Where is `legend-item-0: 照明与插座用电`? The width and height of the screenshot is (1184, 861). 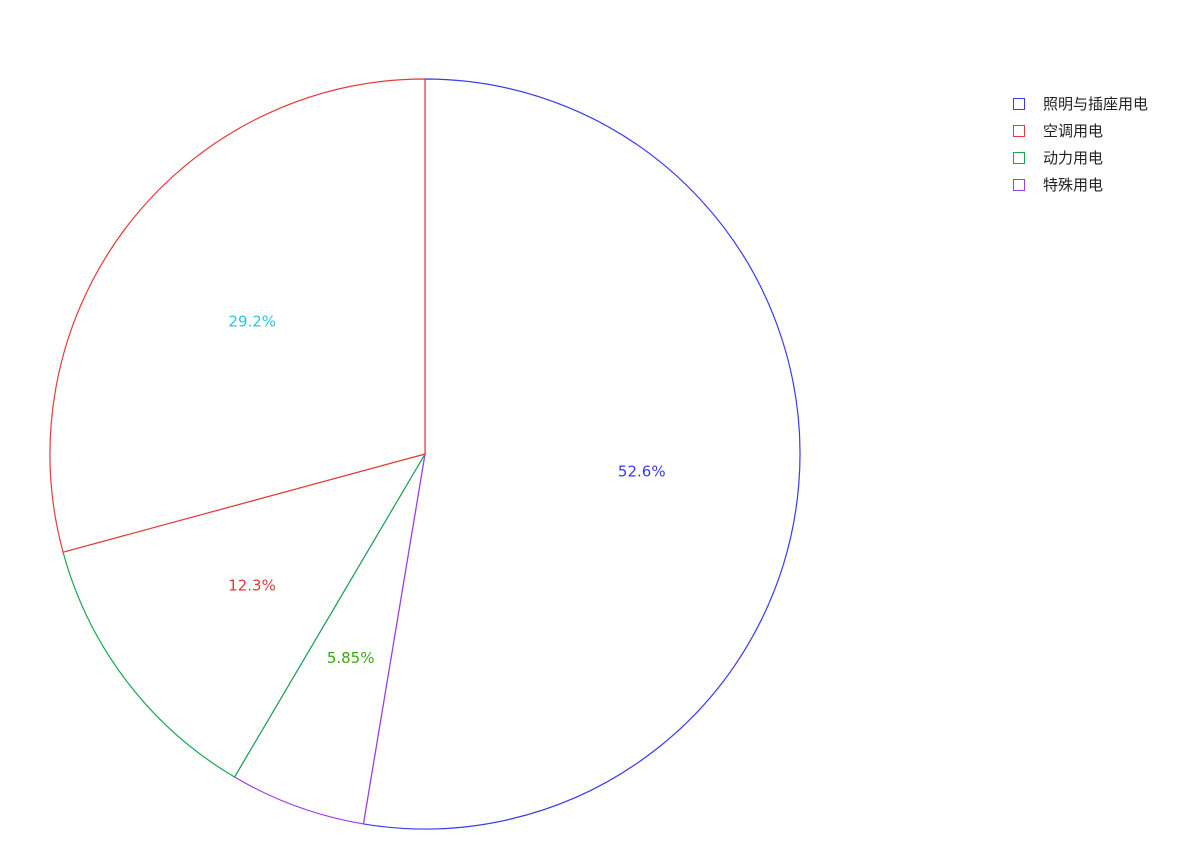 legend-item-0: 照明与插座用电 is located at coordinates (1080, 103).